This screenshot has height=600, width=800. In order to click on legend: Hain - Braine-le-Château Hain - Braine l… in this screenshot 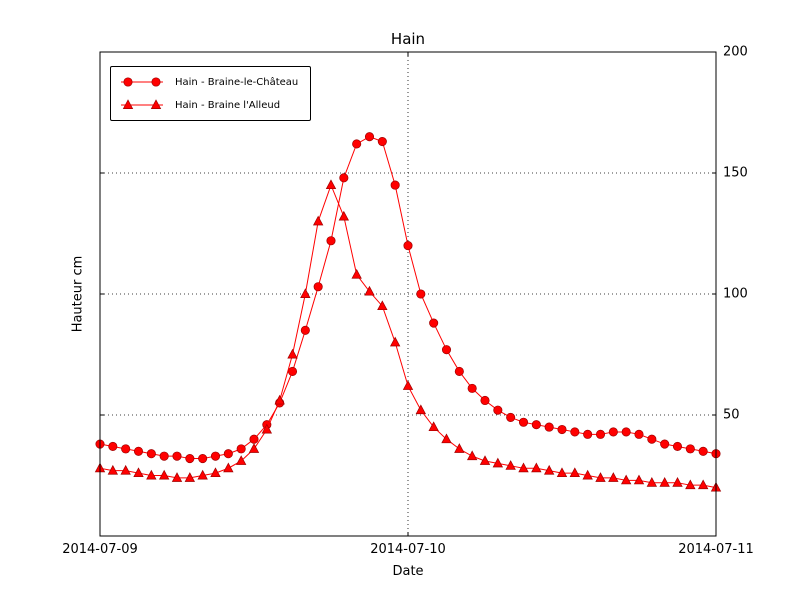, I will do `click(211, 93)`.